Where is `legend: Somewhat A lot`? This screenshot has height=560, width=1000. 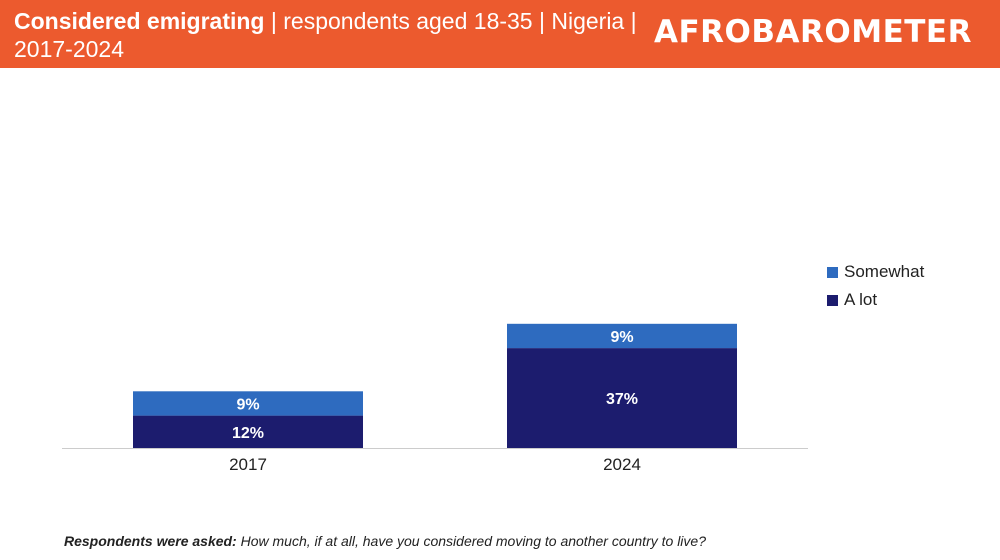
legend: Somewhat A lot is located at coordinates (875, 286).